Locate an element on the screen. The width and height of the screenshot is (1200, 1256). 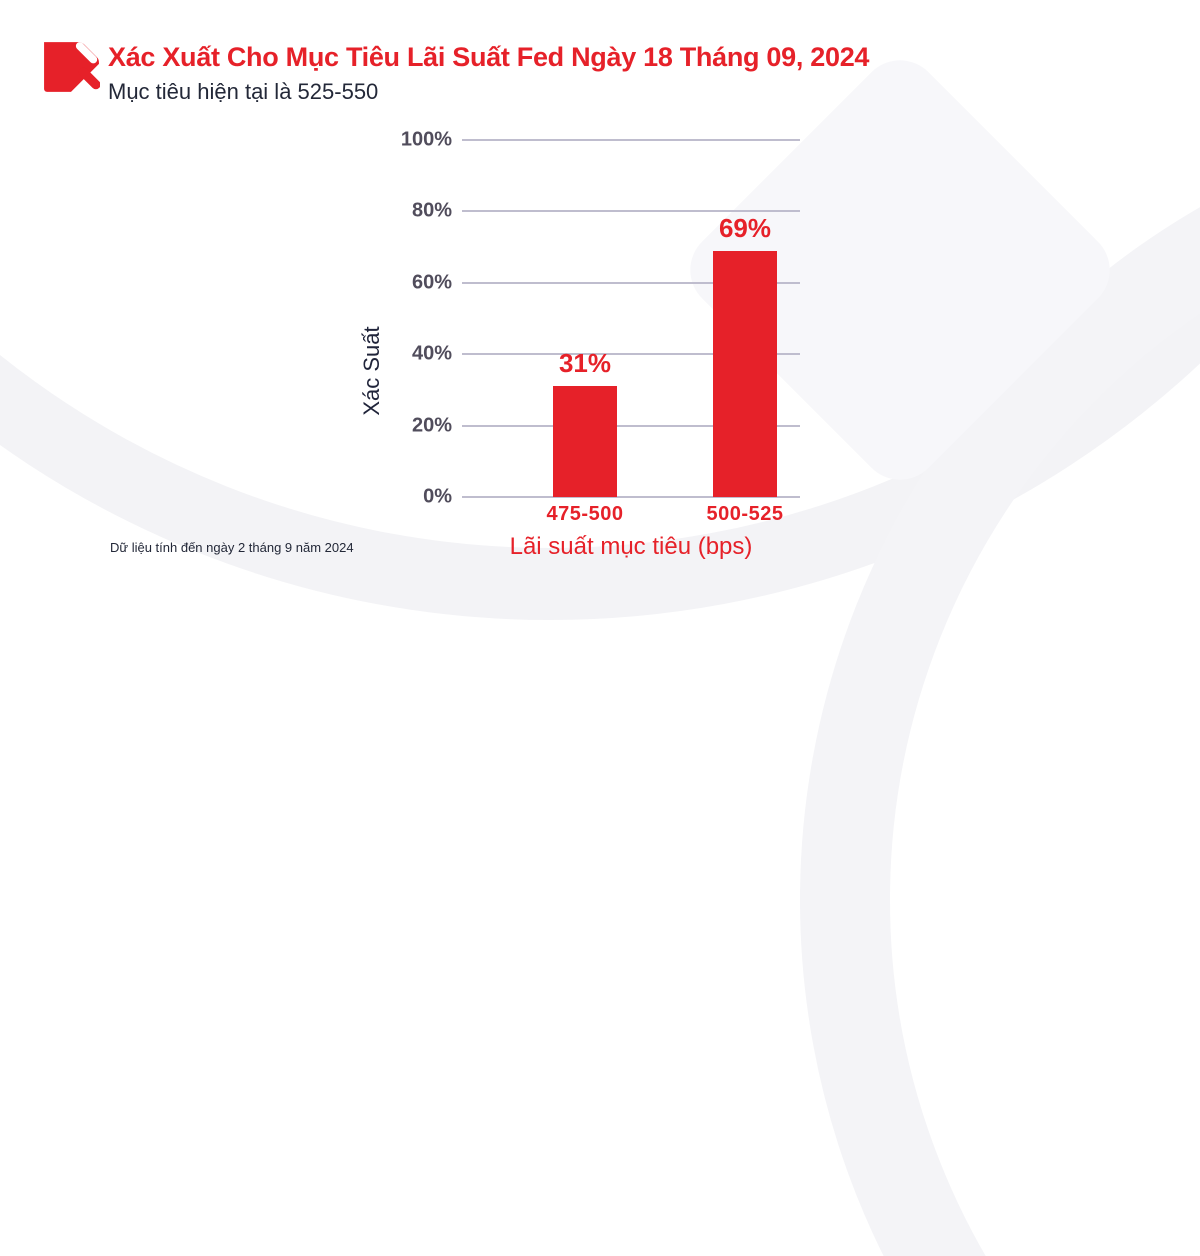
chart-subtitle: Mục tiêu hiện tại là 525-550 is located at coordinates (243, 91).